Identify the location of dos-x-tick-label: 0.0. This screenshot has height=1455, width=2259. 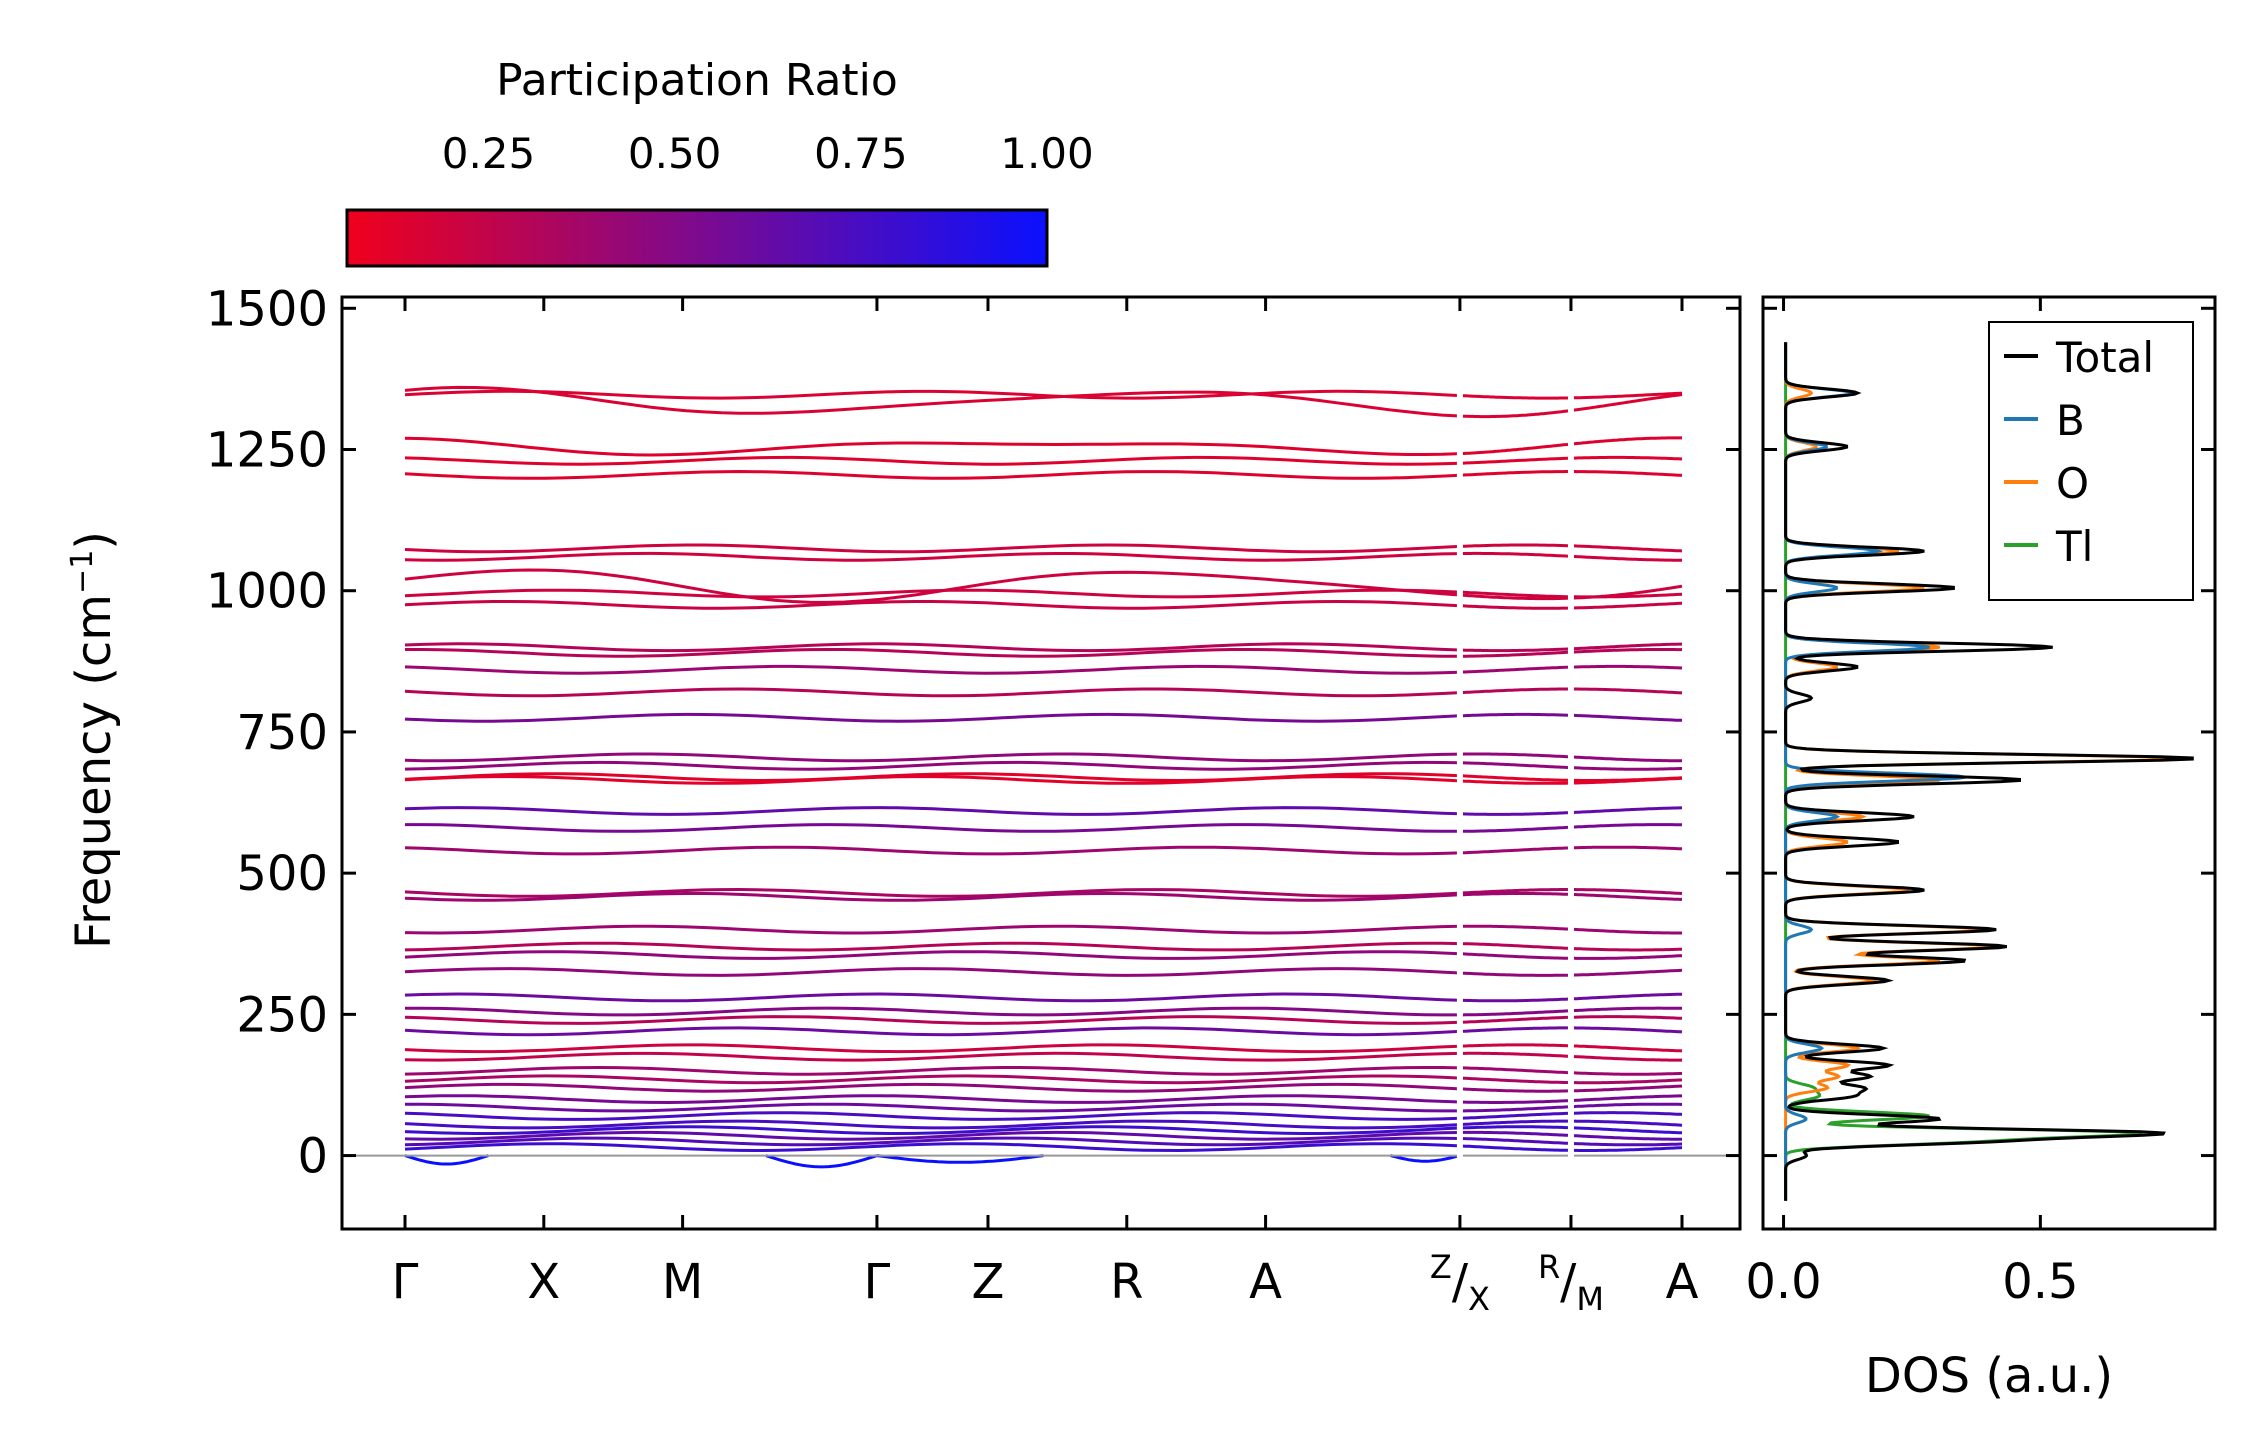
(1783, 1282).